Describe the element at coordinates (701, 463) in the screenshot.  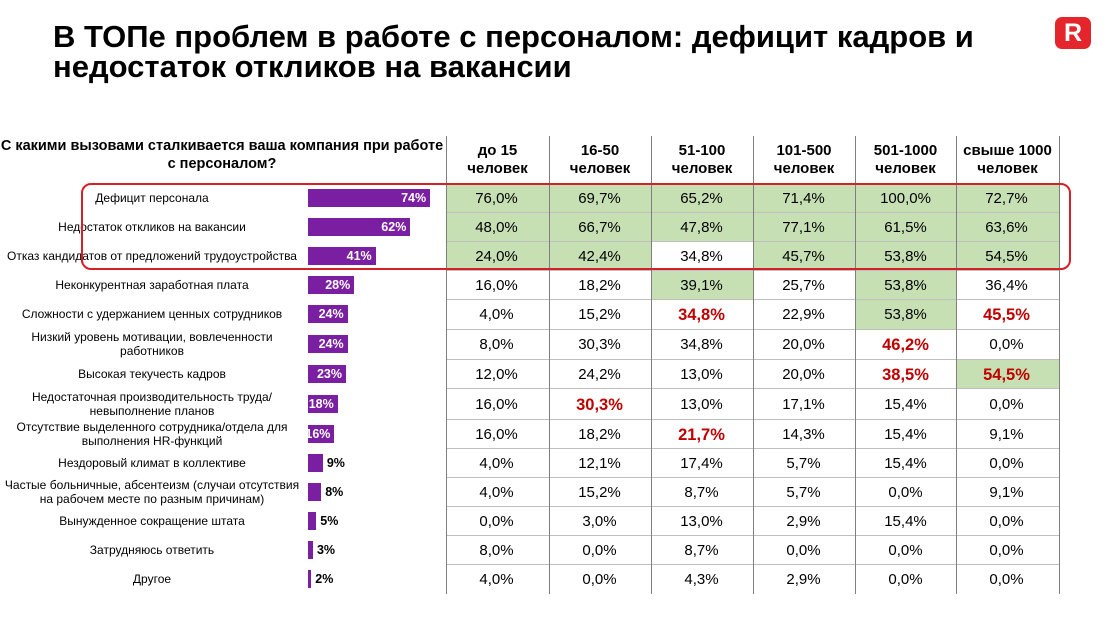
I see `table-cell: 17,4%` at that location.